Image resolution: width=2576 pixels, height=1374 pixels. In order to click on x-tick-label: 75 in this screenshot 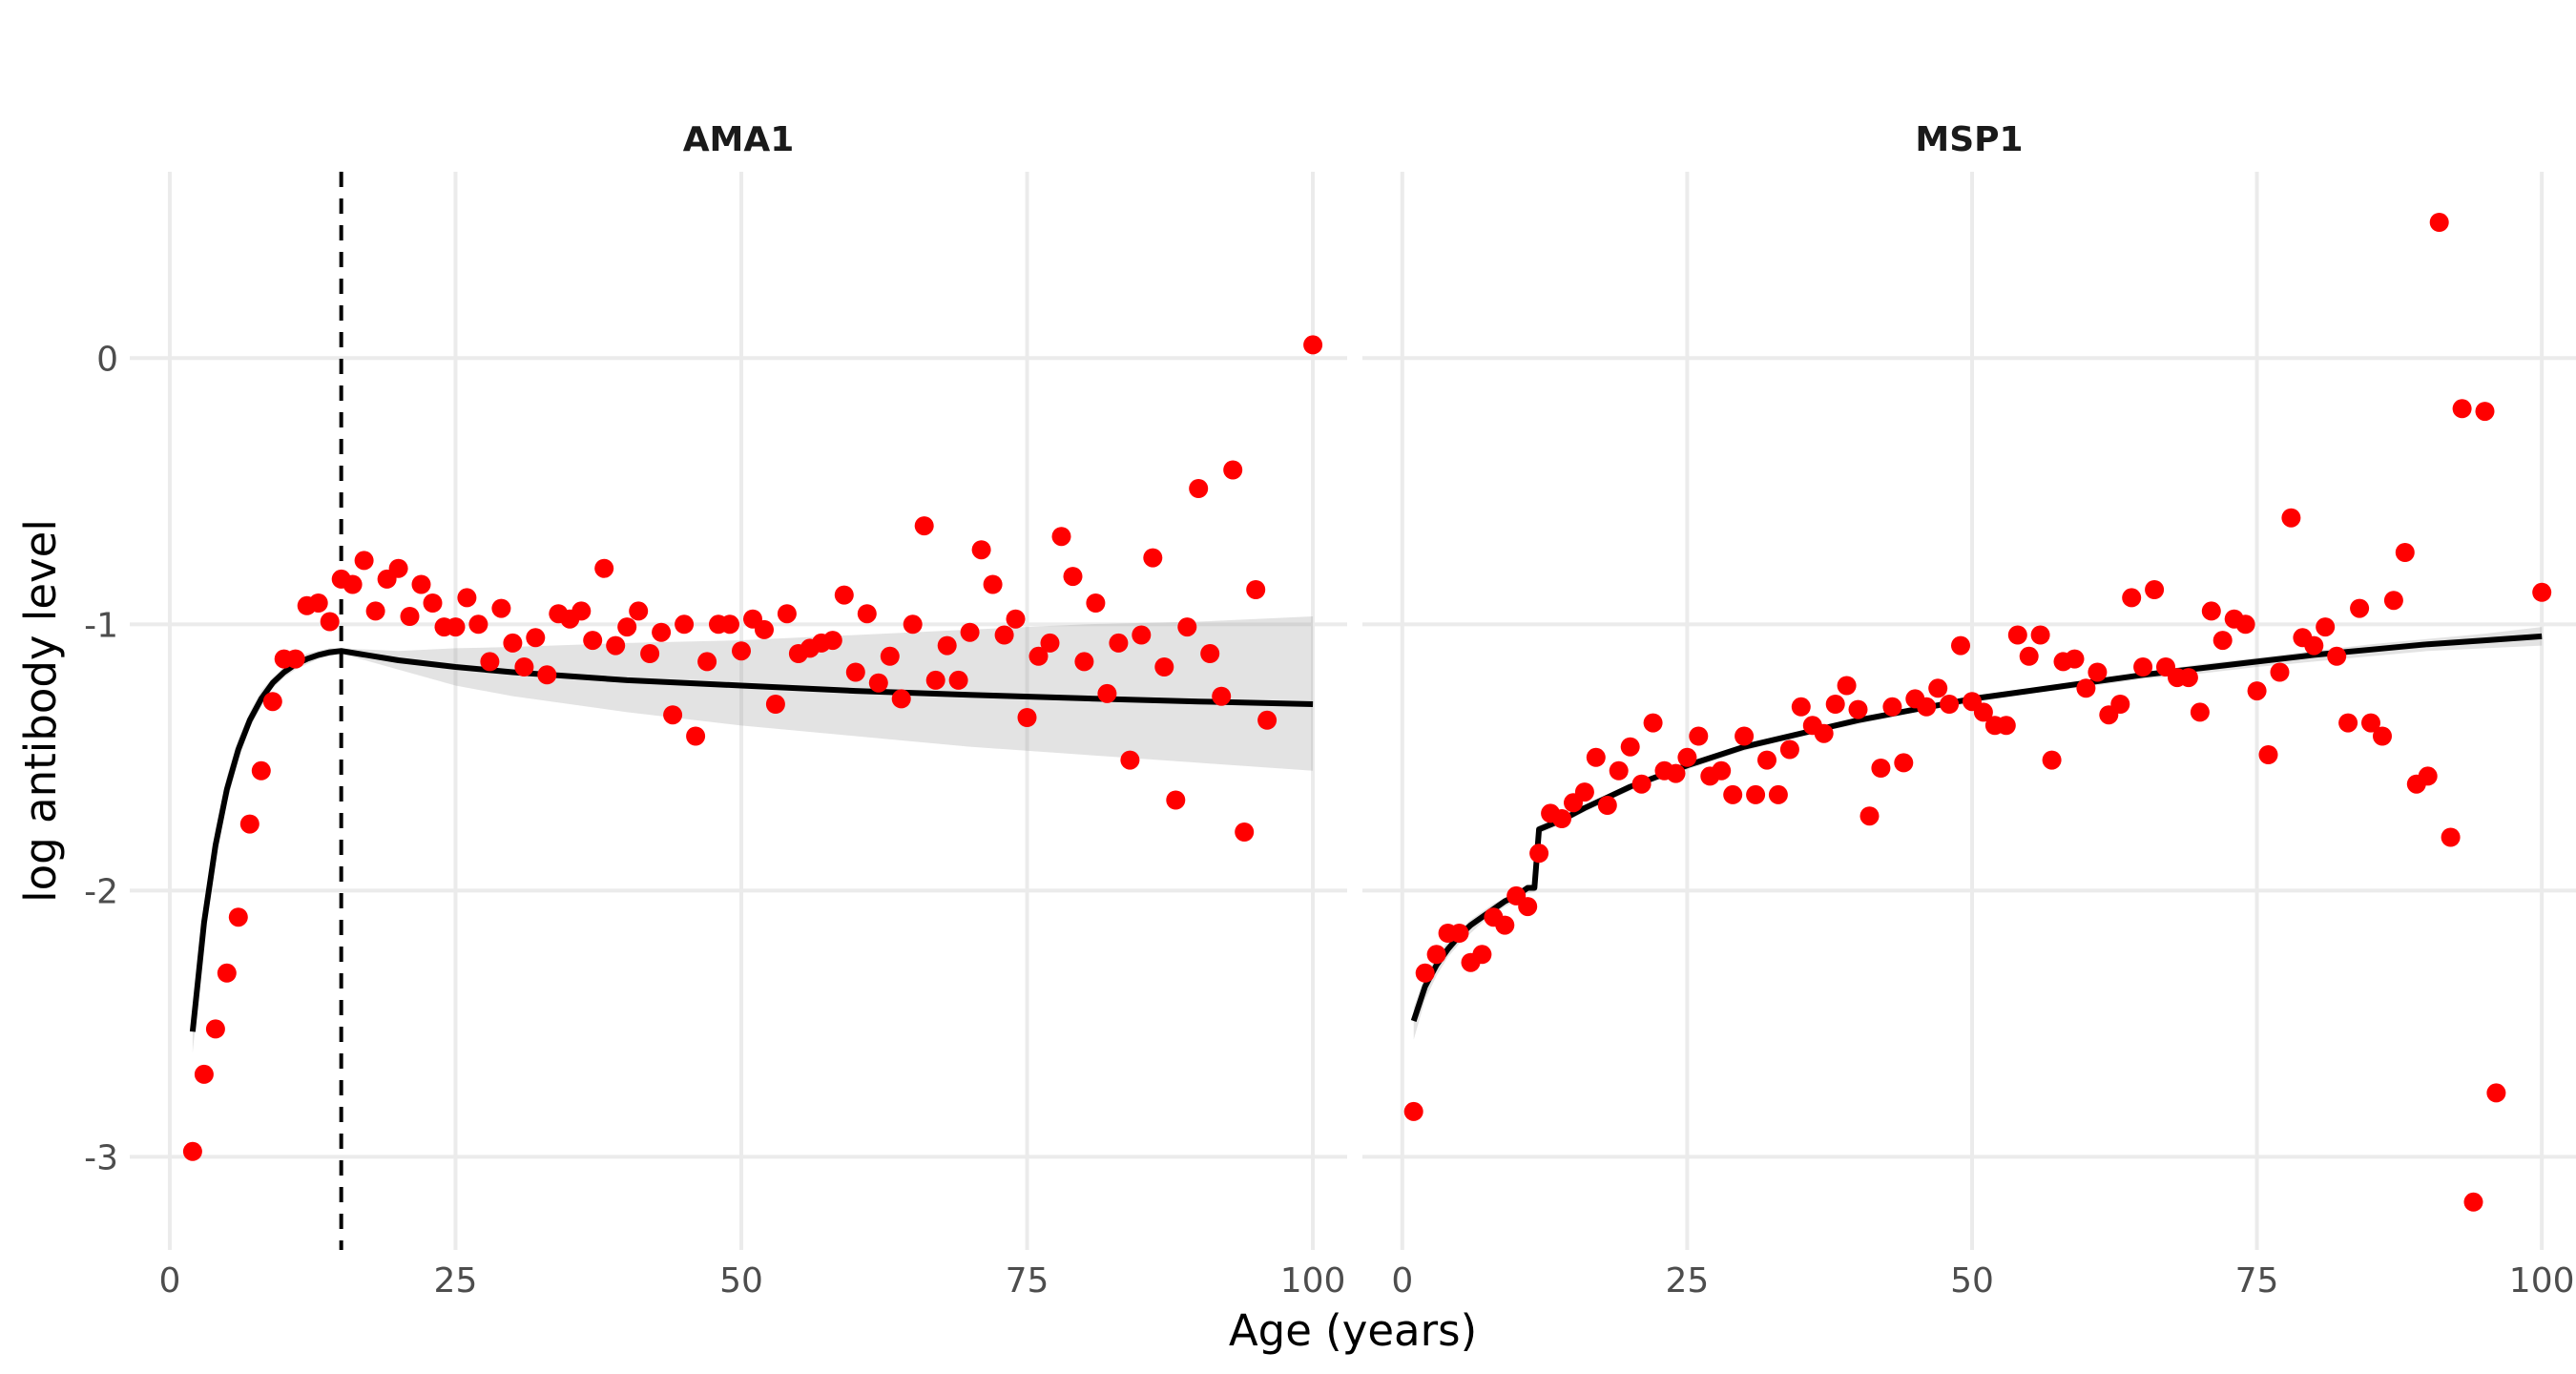, I will do `click(2257, 1281)`.